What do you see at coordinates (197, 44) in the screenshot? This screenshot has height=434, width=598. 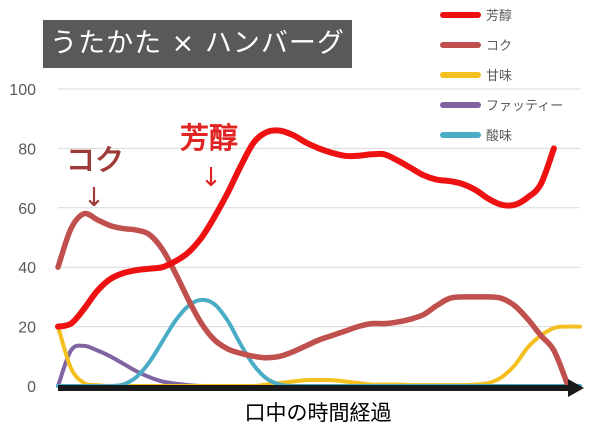 I see `chart-title: うたかた × ハンバーグ` at bounding box center [197, 44].